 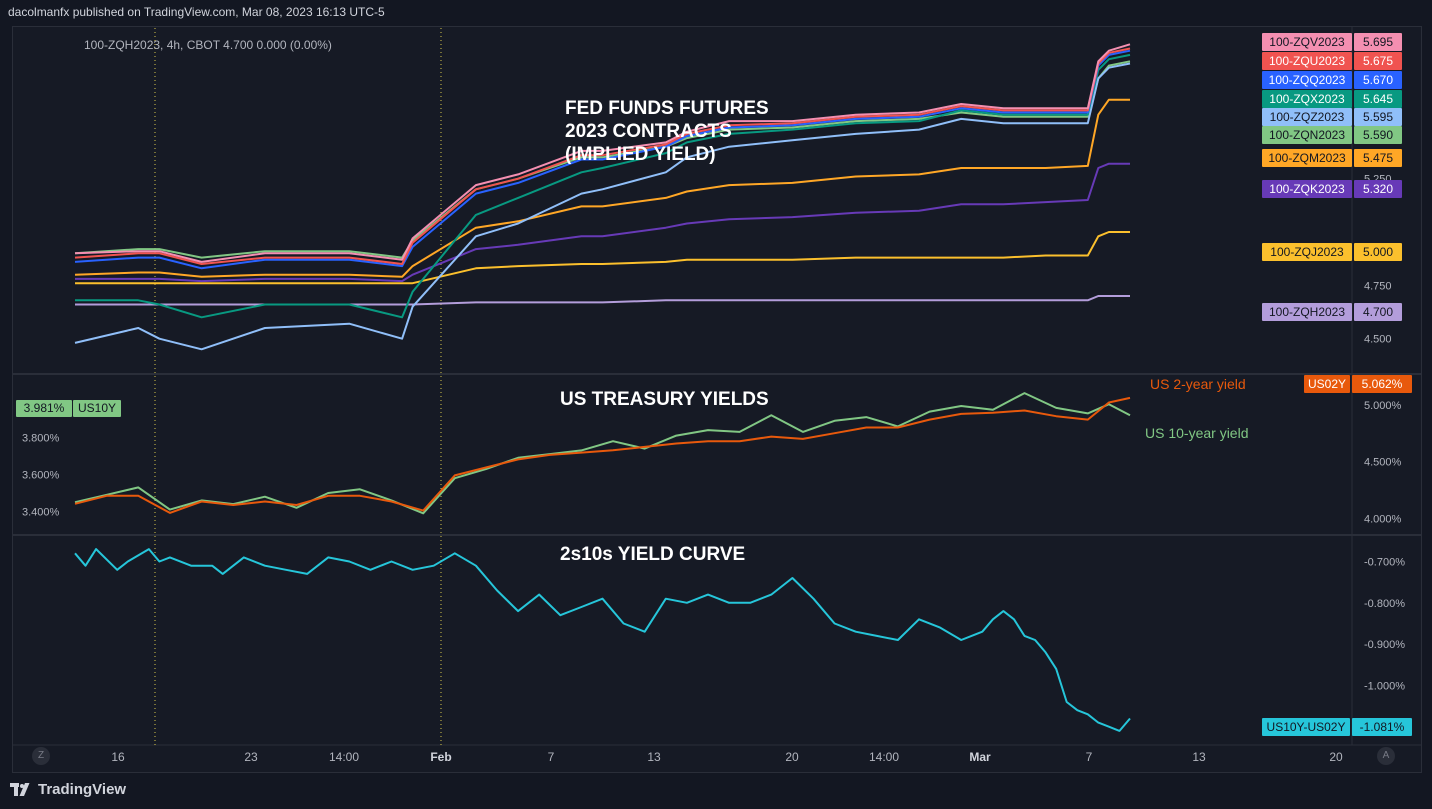 I want to click on us02y-name-tag-bg, so click(x=1327, y=384).